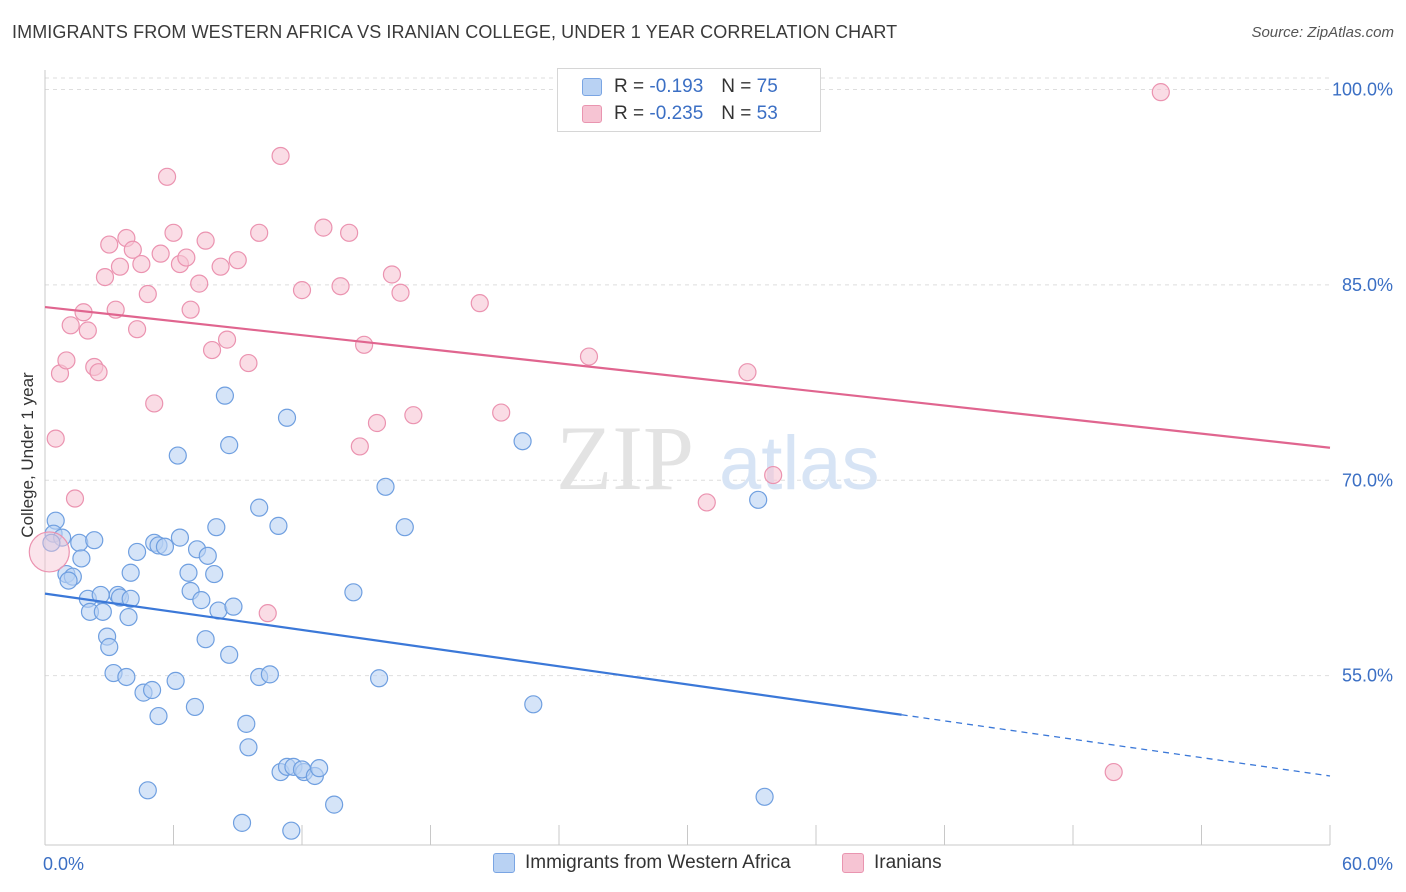  Describe the element at coordinates (680, 87) in the screenshot. I see `legend-row-blue: R = -0.193 N = 75` at that location.